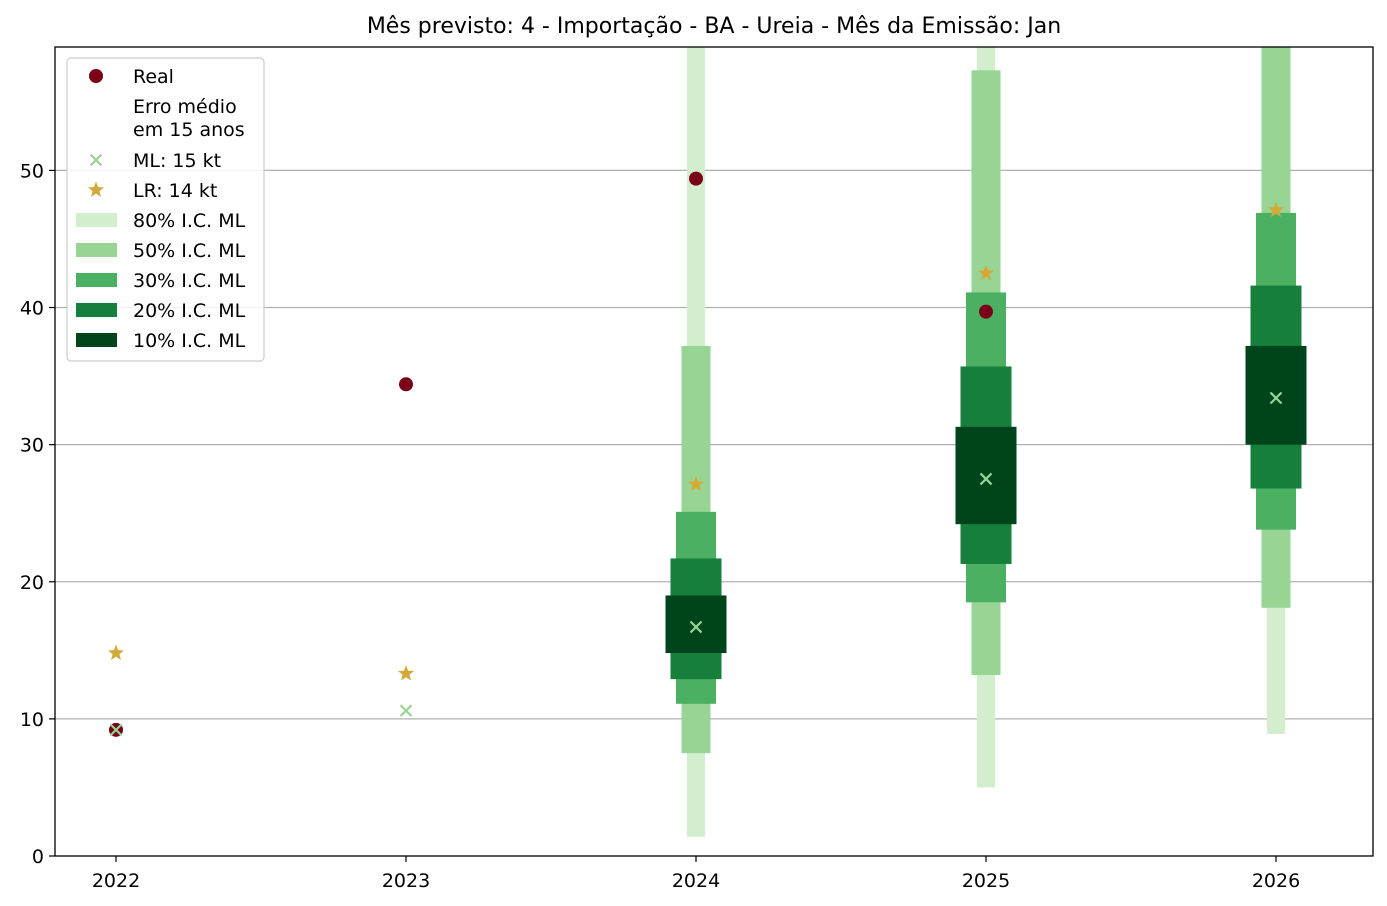 The height and width of the screenshot is (906, 1387). I want to click on x-tick-label-2023: 2023, so click(406, 881).